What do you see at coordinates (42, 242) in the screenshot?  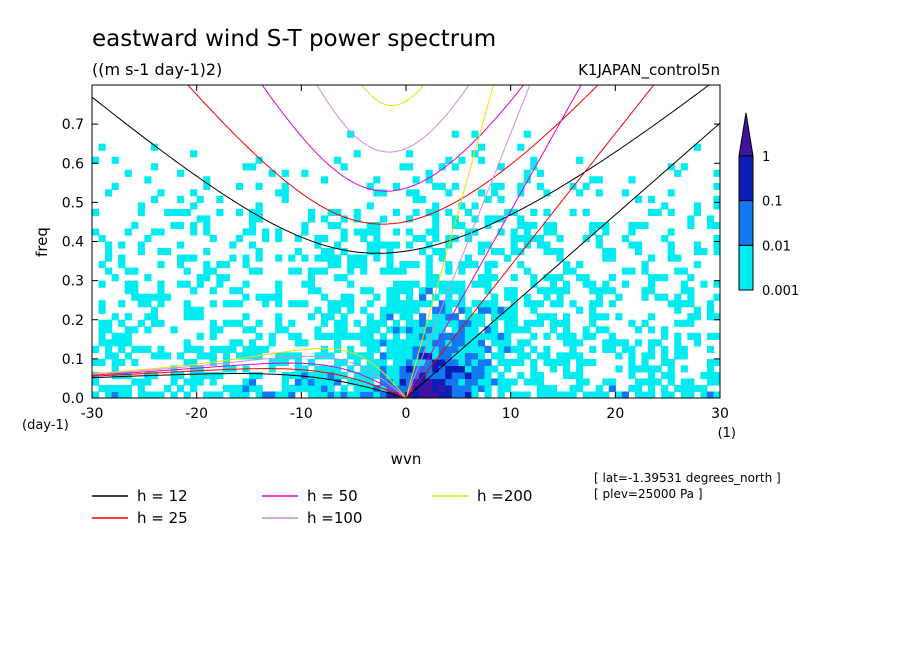 I see `y-axis-label: freq` at bounding box center [42, 242].